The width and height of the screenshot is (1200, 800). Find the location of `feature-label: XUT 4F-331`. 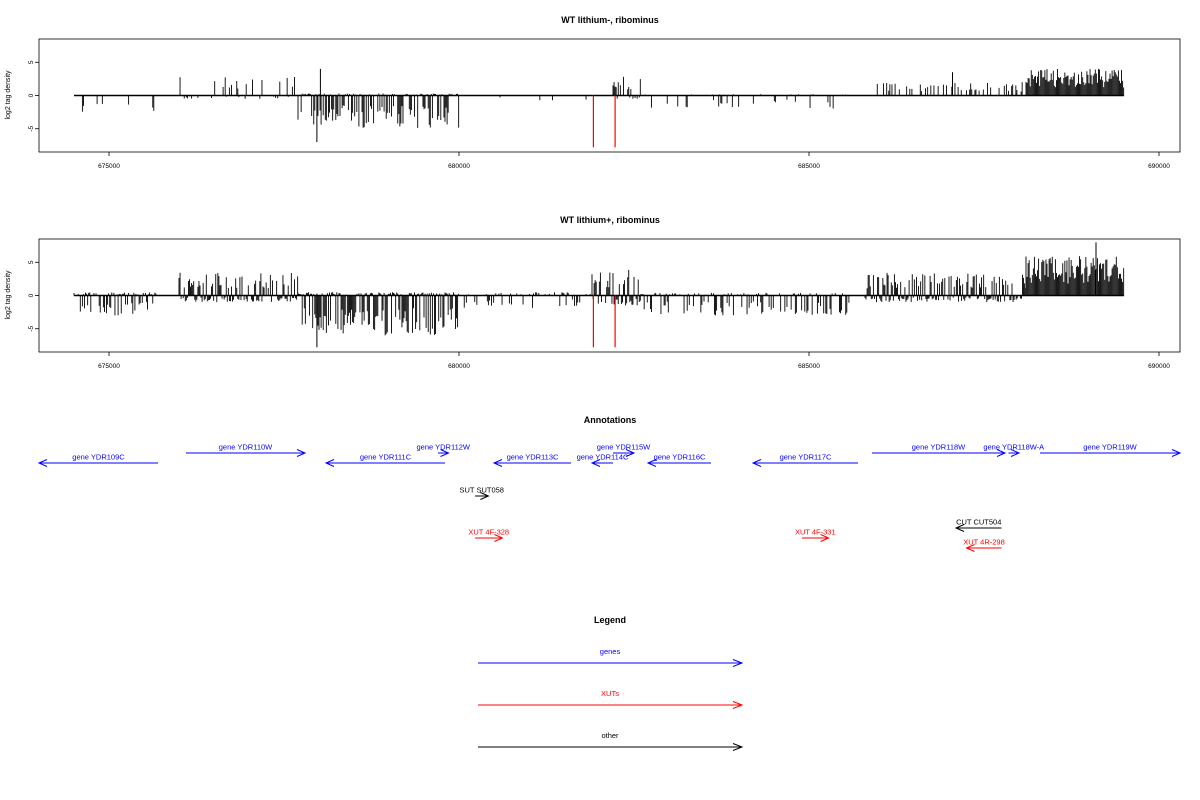

feature-label: XUT 4F-331 is located at coordinates (815, 532).